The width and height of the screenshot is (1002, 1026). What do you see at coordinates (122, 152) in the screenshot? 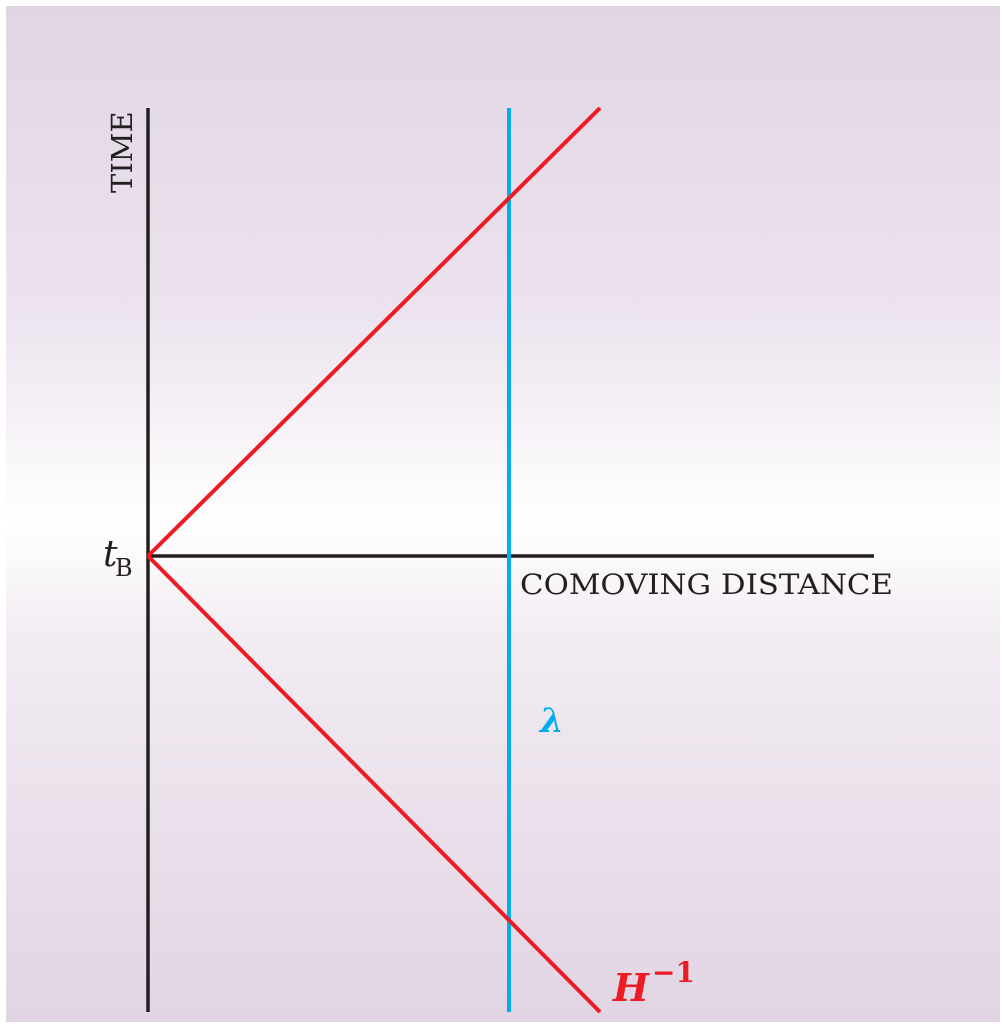
I see `time-axis-label: TIME` at bounding box center [122, 152].